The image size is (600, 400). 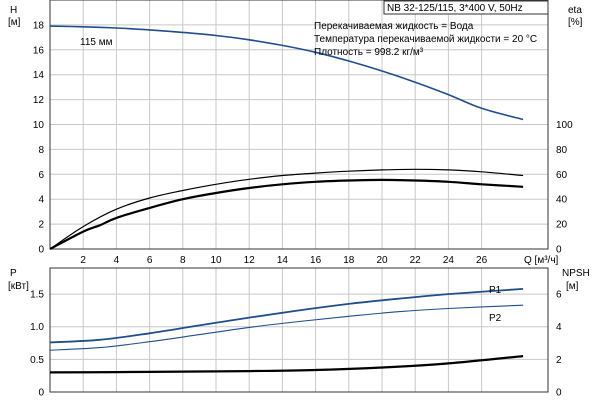 What do you see at coordinates (150, 260) in the screenshot?
I see `flow-tick-label: 6` at bounding box center [150, 260].